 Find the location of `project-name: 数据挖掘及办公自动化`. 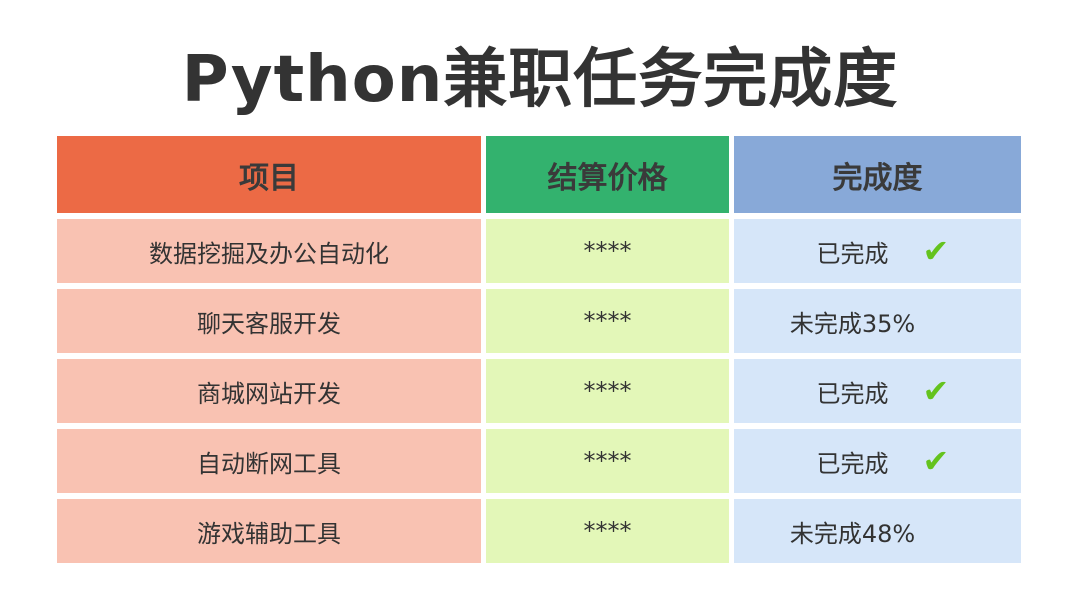

project-name: 数据挖掘及办公自动化 is located at coordinates (269, 253).